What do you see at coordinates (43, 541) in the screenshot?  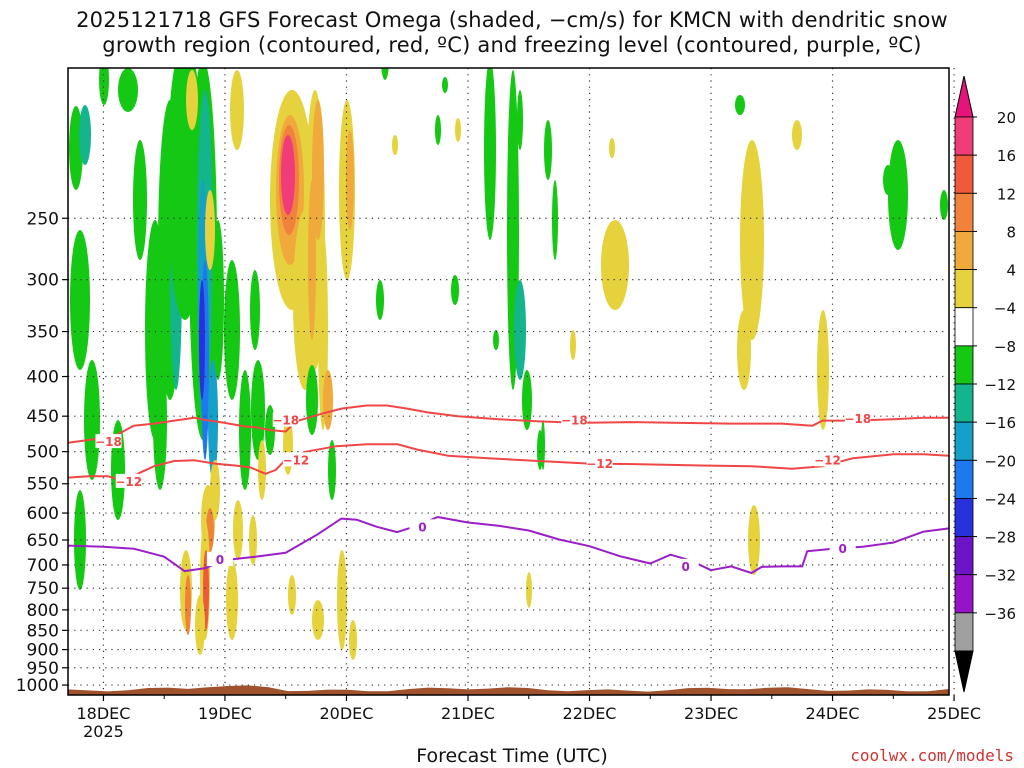 I see `y-tick-label: 650` at bounding box center [43, 541].